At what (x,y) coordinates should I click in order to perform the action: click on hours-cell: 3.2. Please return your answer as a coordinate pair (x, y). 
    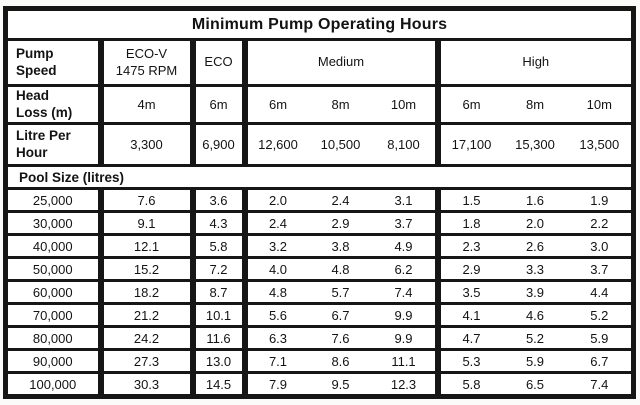
    Looking at the image, I should click on (275, 246).